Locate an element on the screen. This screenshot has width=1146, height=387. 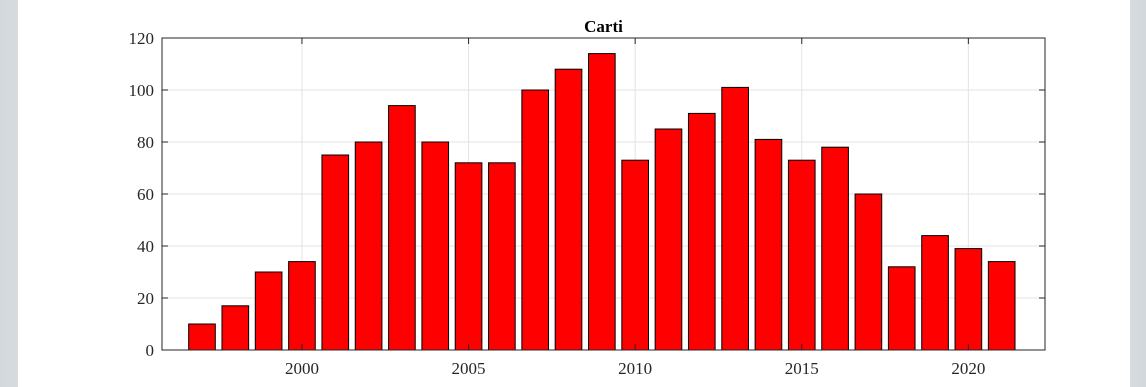
y-tick-label: 120 is located at coordinates (142, 38).